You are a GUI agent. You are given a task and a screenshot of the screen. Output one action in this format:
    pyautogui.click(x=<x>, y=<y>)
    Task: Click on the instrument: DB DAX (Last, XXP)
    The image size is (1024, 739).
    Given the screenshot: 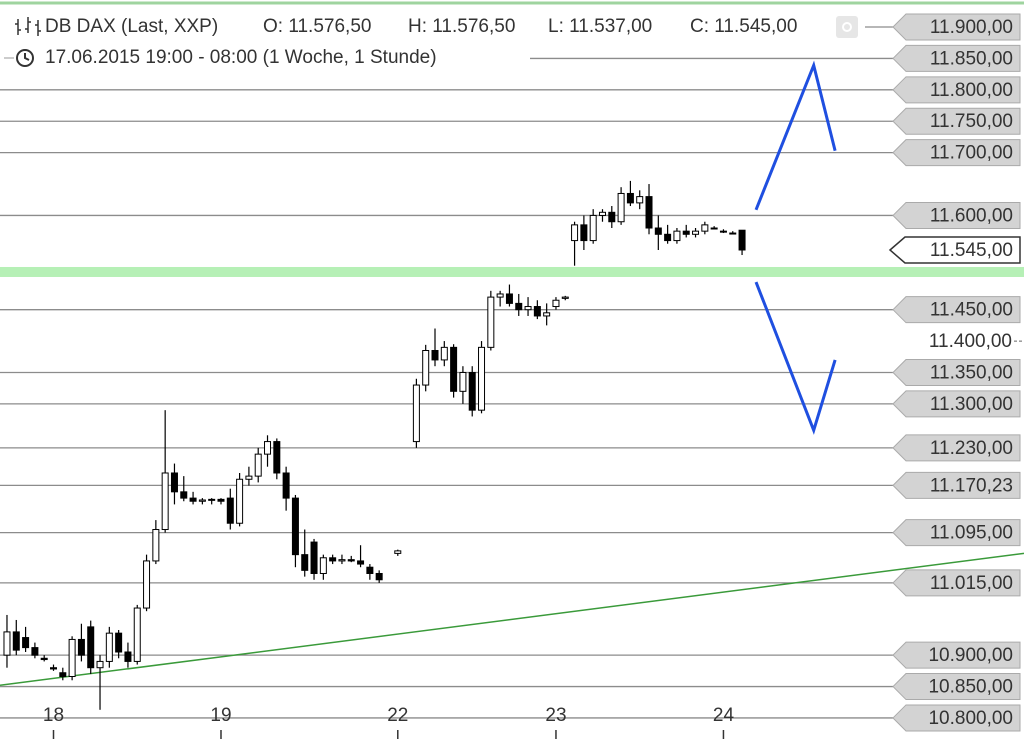 What is the action you would take?
    pyautogui.click(x=131, y=26)
    